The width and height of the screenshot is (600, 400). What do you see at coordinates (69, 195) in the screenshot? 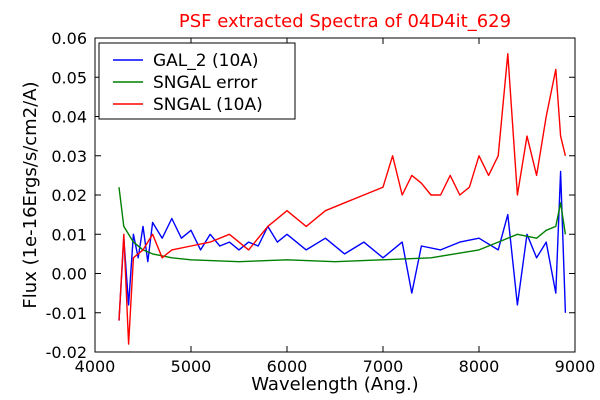
I see `y-tick-label: 0.02` at bounding box center [69, 195].